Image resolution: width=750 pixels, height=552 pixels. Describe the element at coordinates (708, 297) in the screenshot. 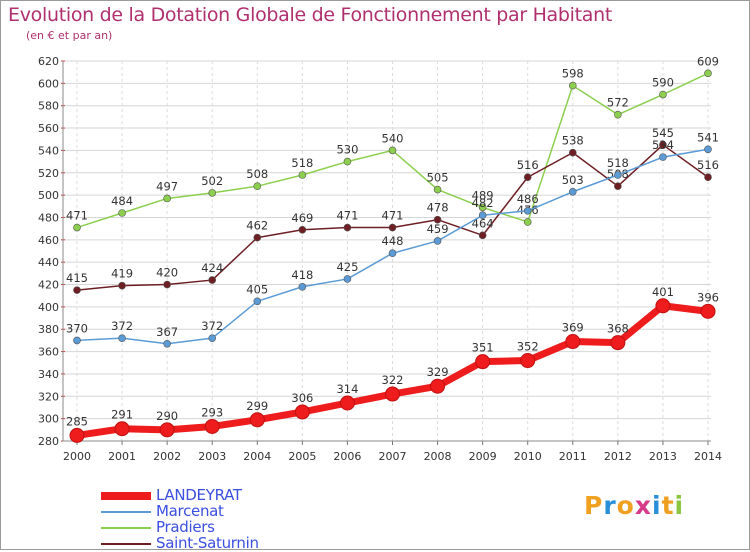

I see `data-label-landeyrat: 396` at that location.